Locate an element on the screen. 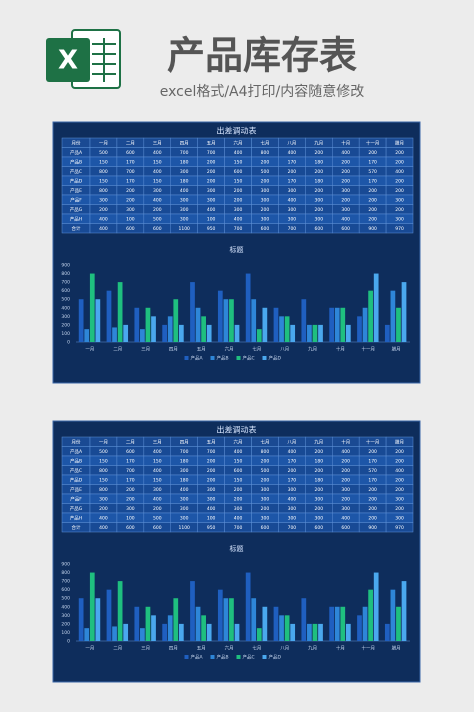  page-title: 产品库存表 is located at coordinates (262, 56).